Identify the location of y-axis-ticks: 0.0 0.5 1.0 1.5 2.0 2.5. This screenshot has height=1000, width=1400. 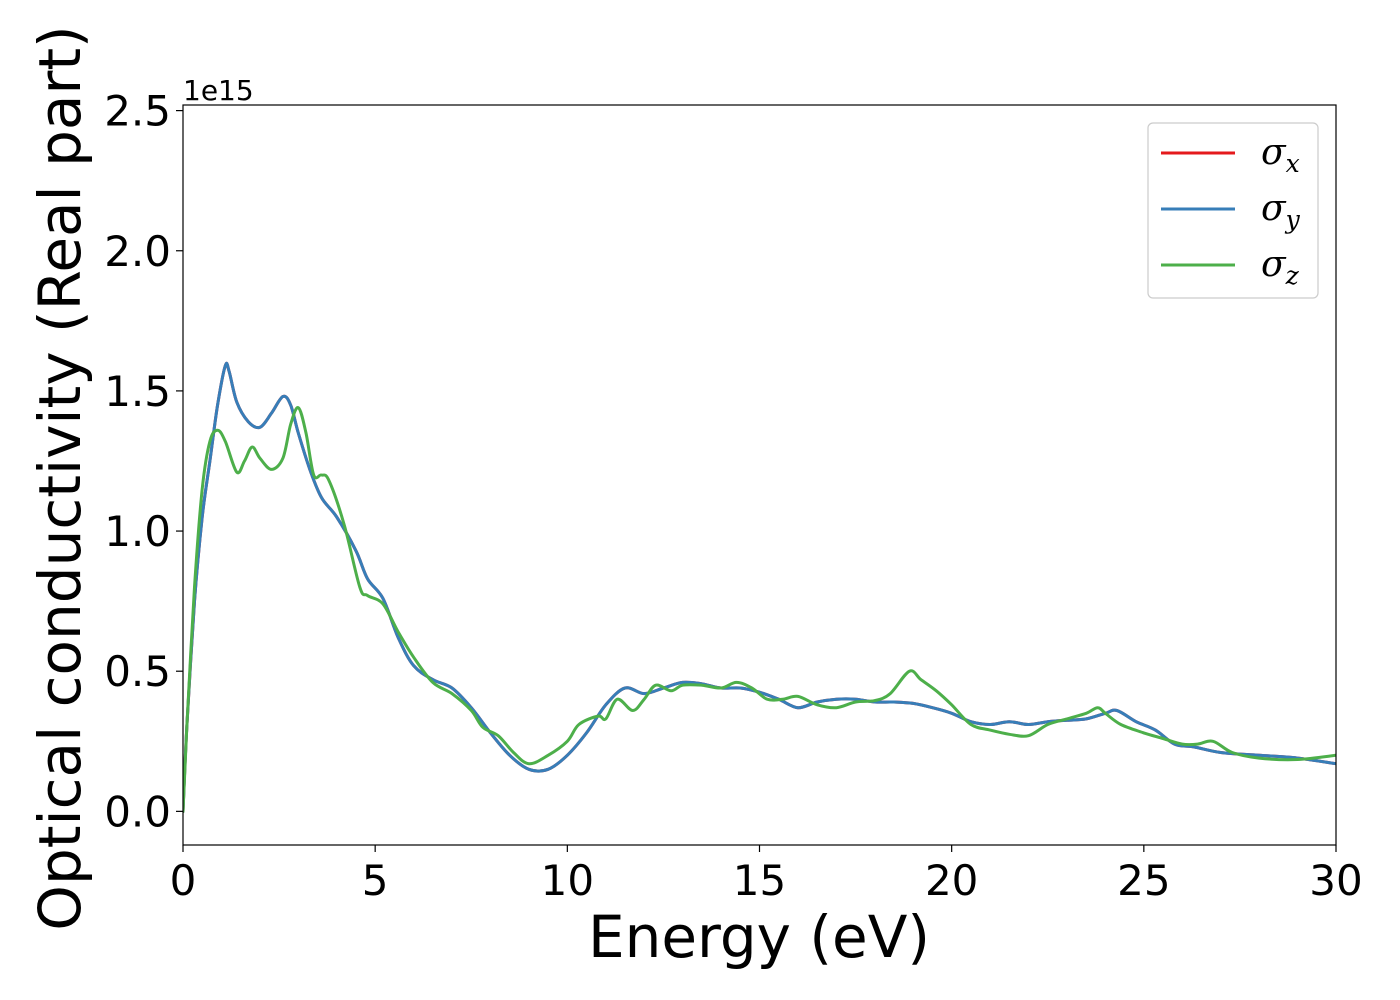
(143, 461).